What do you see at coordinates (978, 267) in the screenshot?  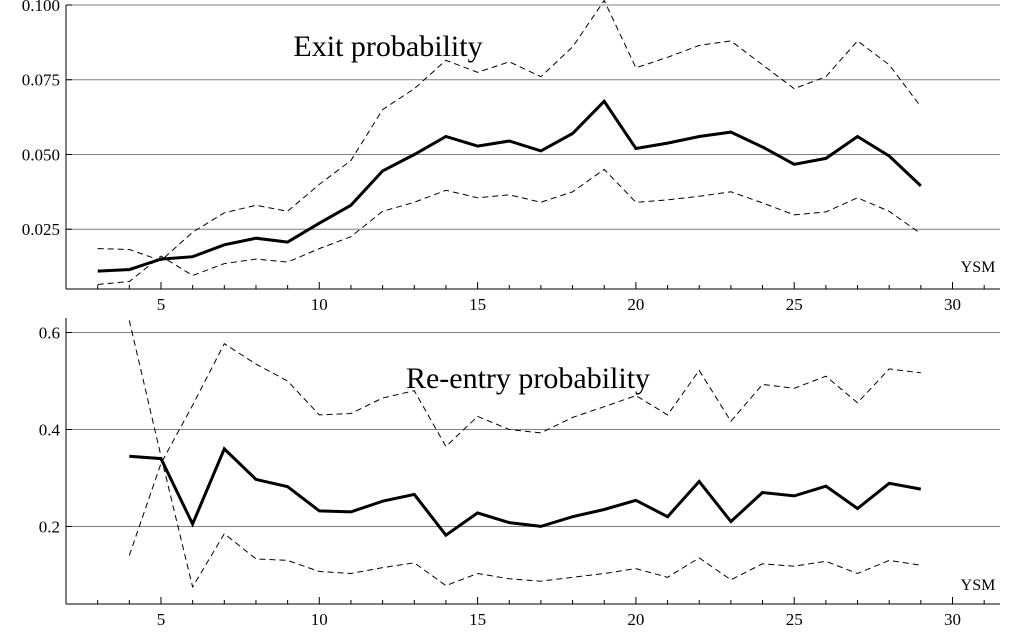 I see `exit-x-axis-label: YSM` at bounding box center [978, 267].